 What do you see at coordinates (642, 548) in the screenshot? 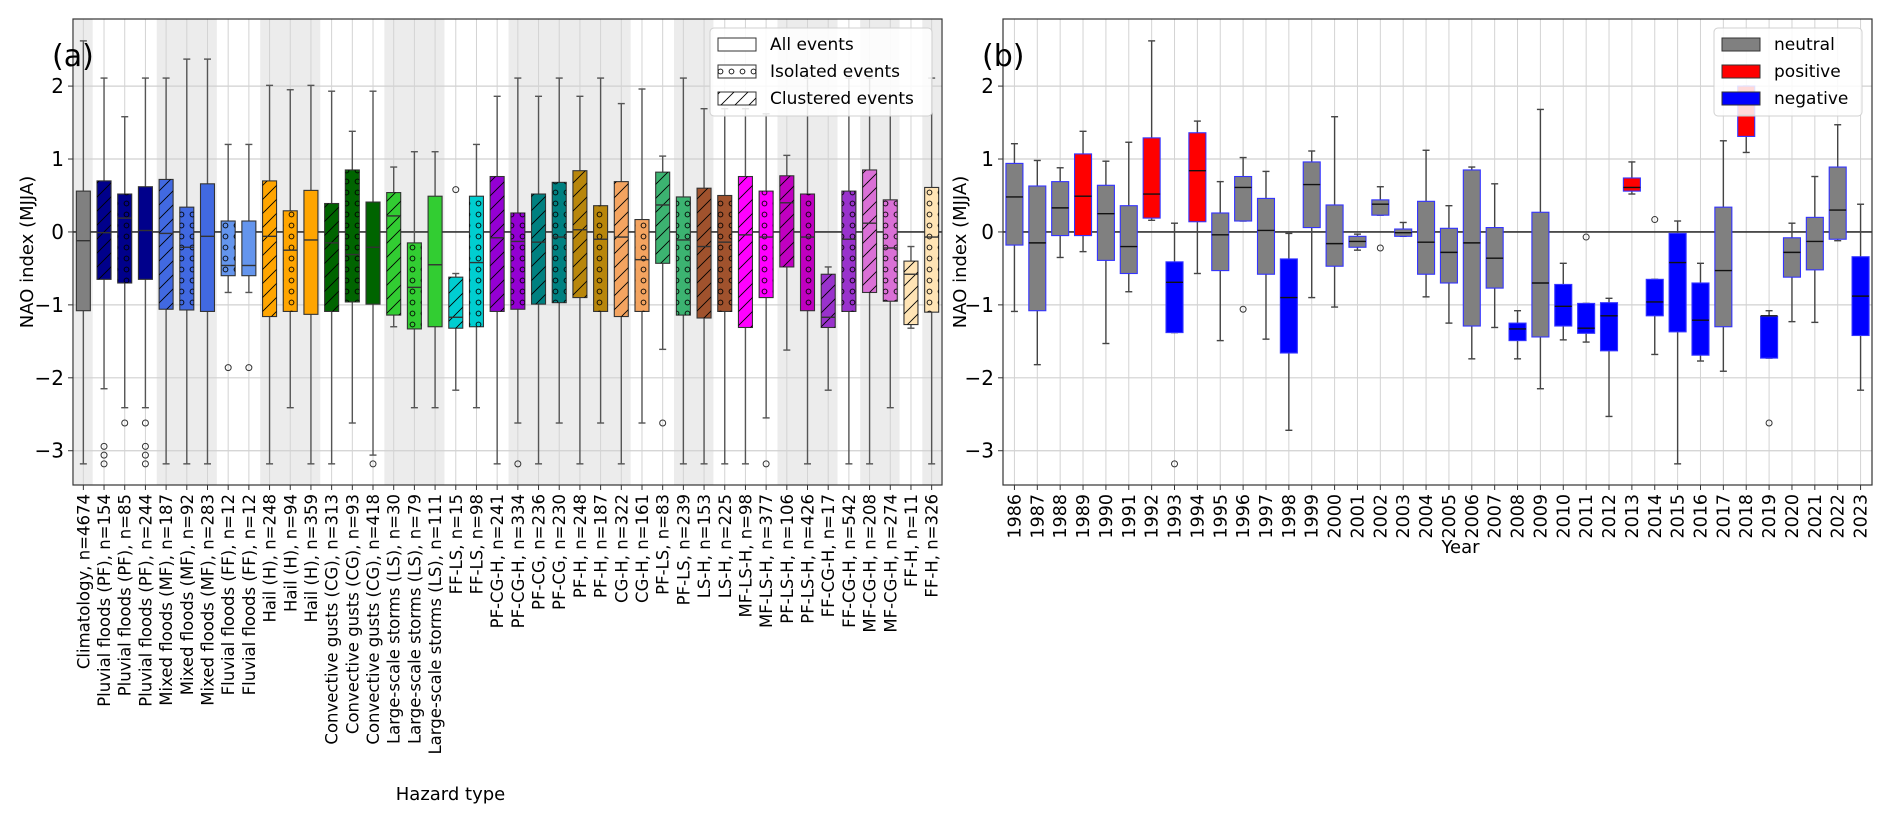
I see `x-tick-label: CG-H, n=161` at bounding box center [642, 548].